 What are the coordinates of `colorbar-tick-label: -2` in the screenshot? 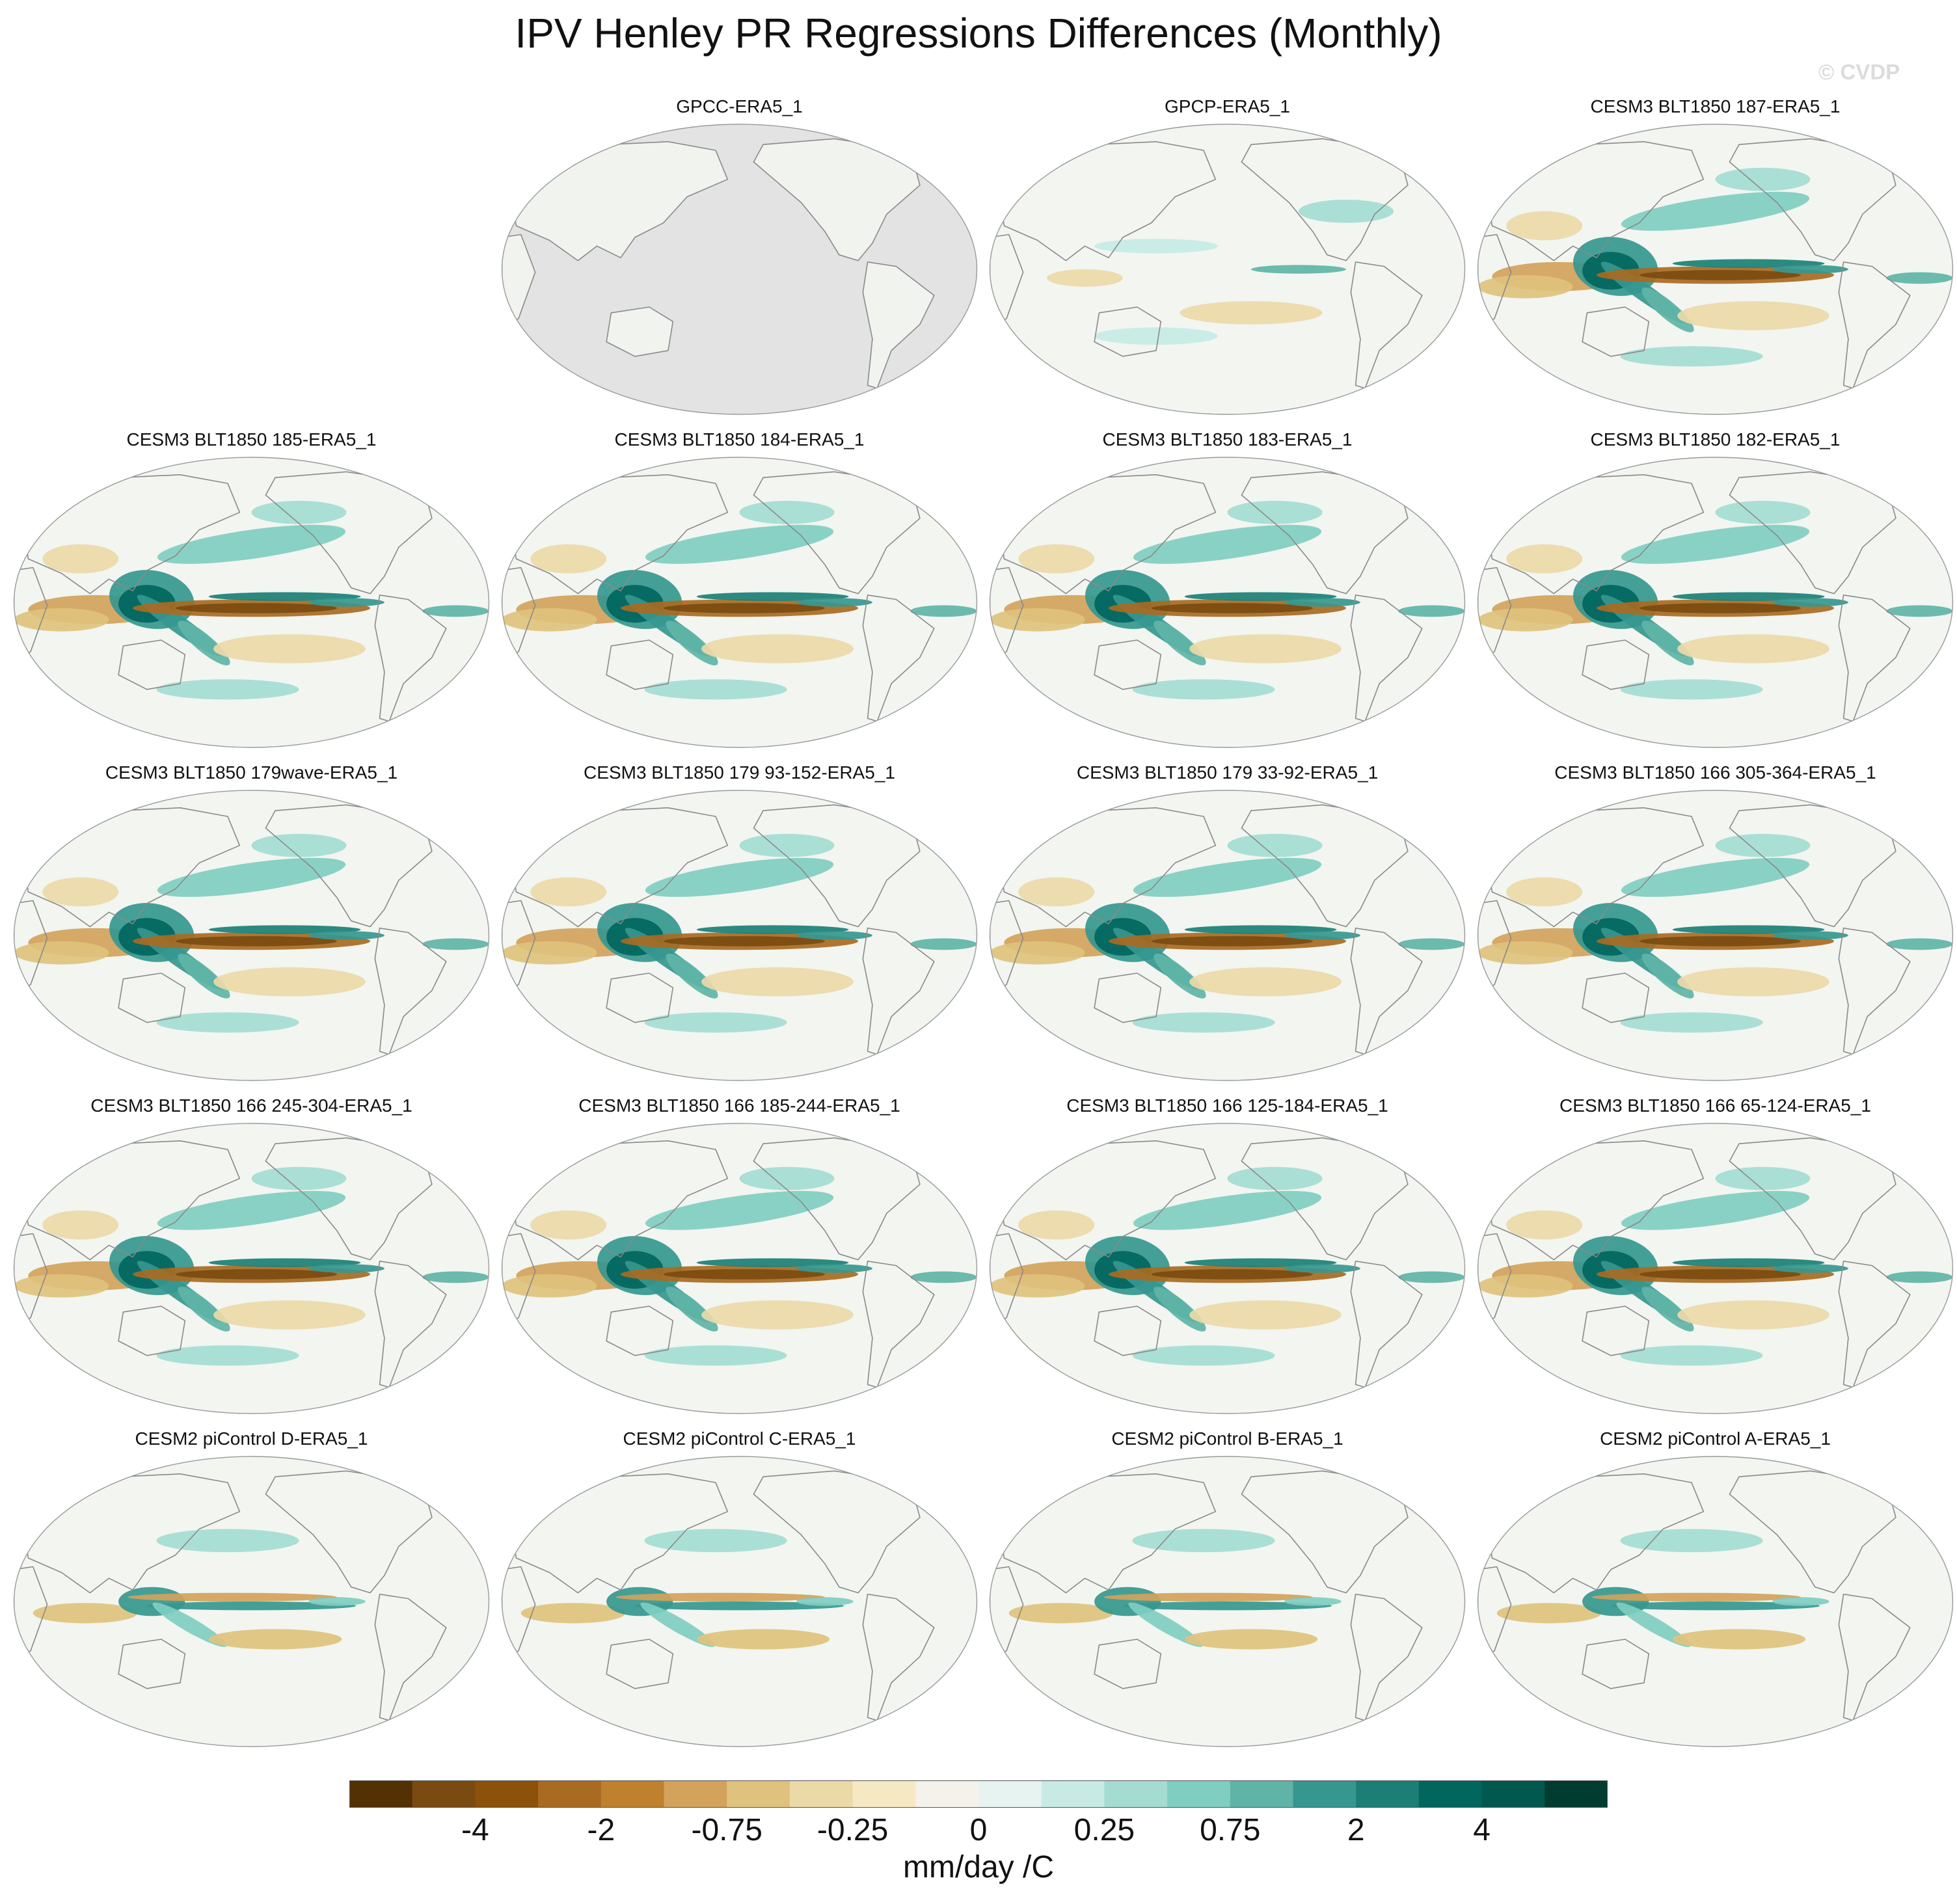 It's located at (601, 1830).